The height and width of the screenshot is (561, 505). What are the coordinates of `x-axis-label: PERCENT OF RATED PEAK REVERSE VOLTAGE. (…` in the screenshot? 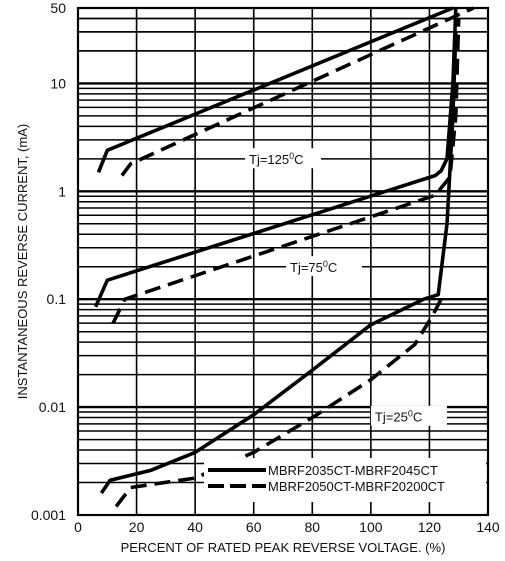 It's located at (283, 547).